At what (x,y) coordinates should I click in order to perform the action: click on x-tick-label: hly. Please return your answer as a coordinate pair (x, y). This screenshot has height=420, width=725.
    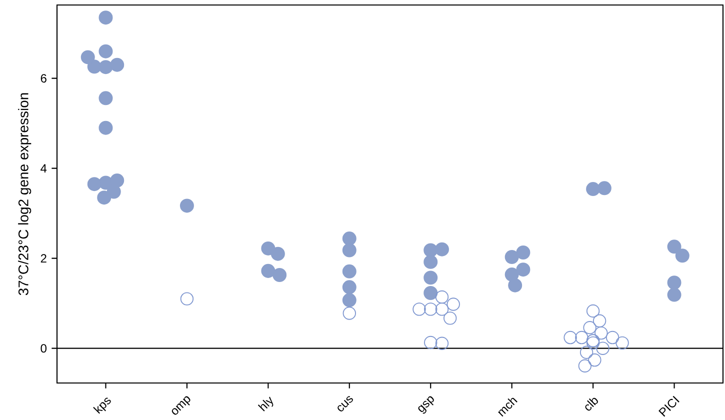
    Looking at the image, I should click on (266, 404).